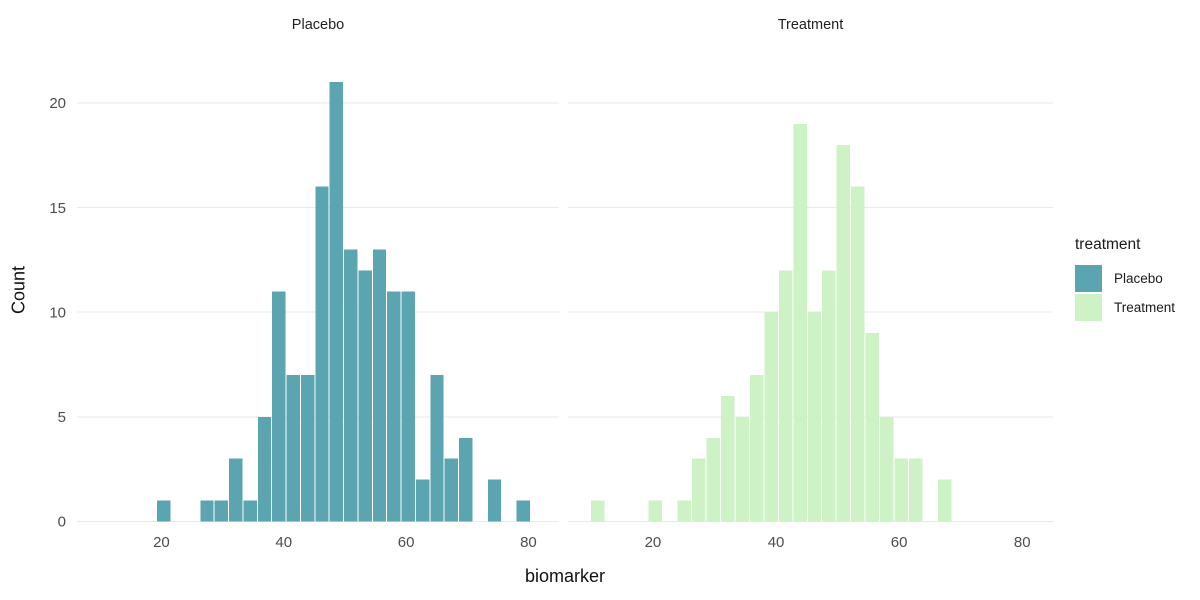  Describe the element at coordinates (1145, 307) in the screenshot. I see `legend-label-treatment: Treatment` at that location.